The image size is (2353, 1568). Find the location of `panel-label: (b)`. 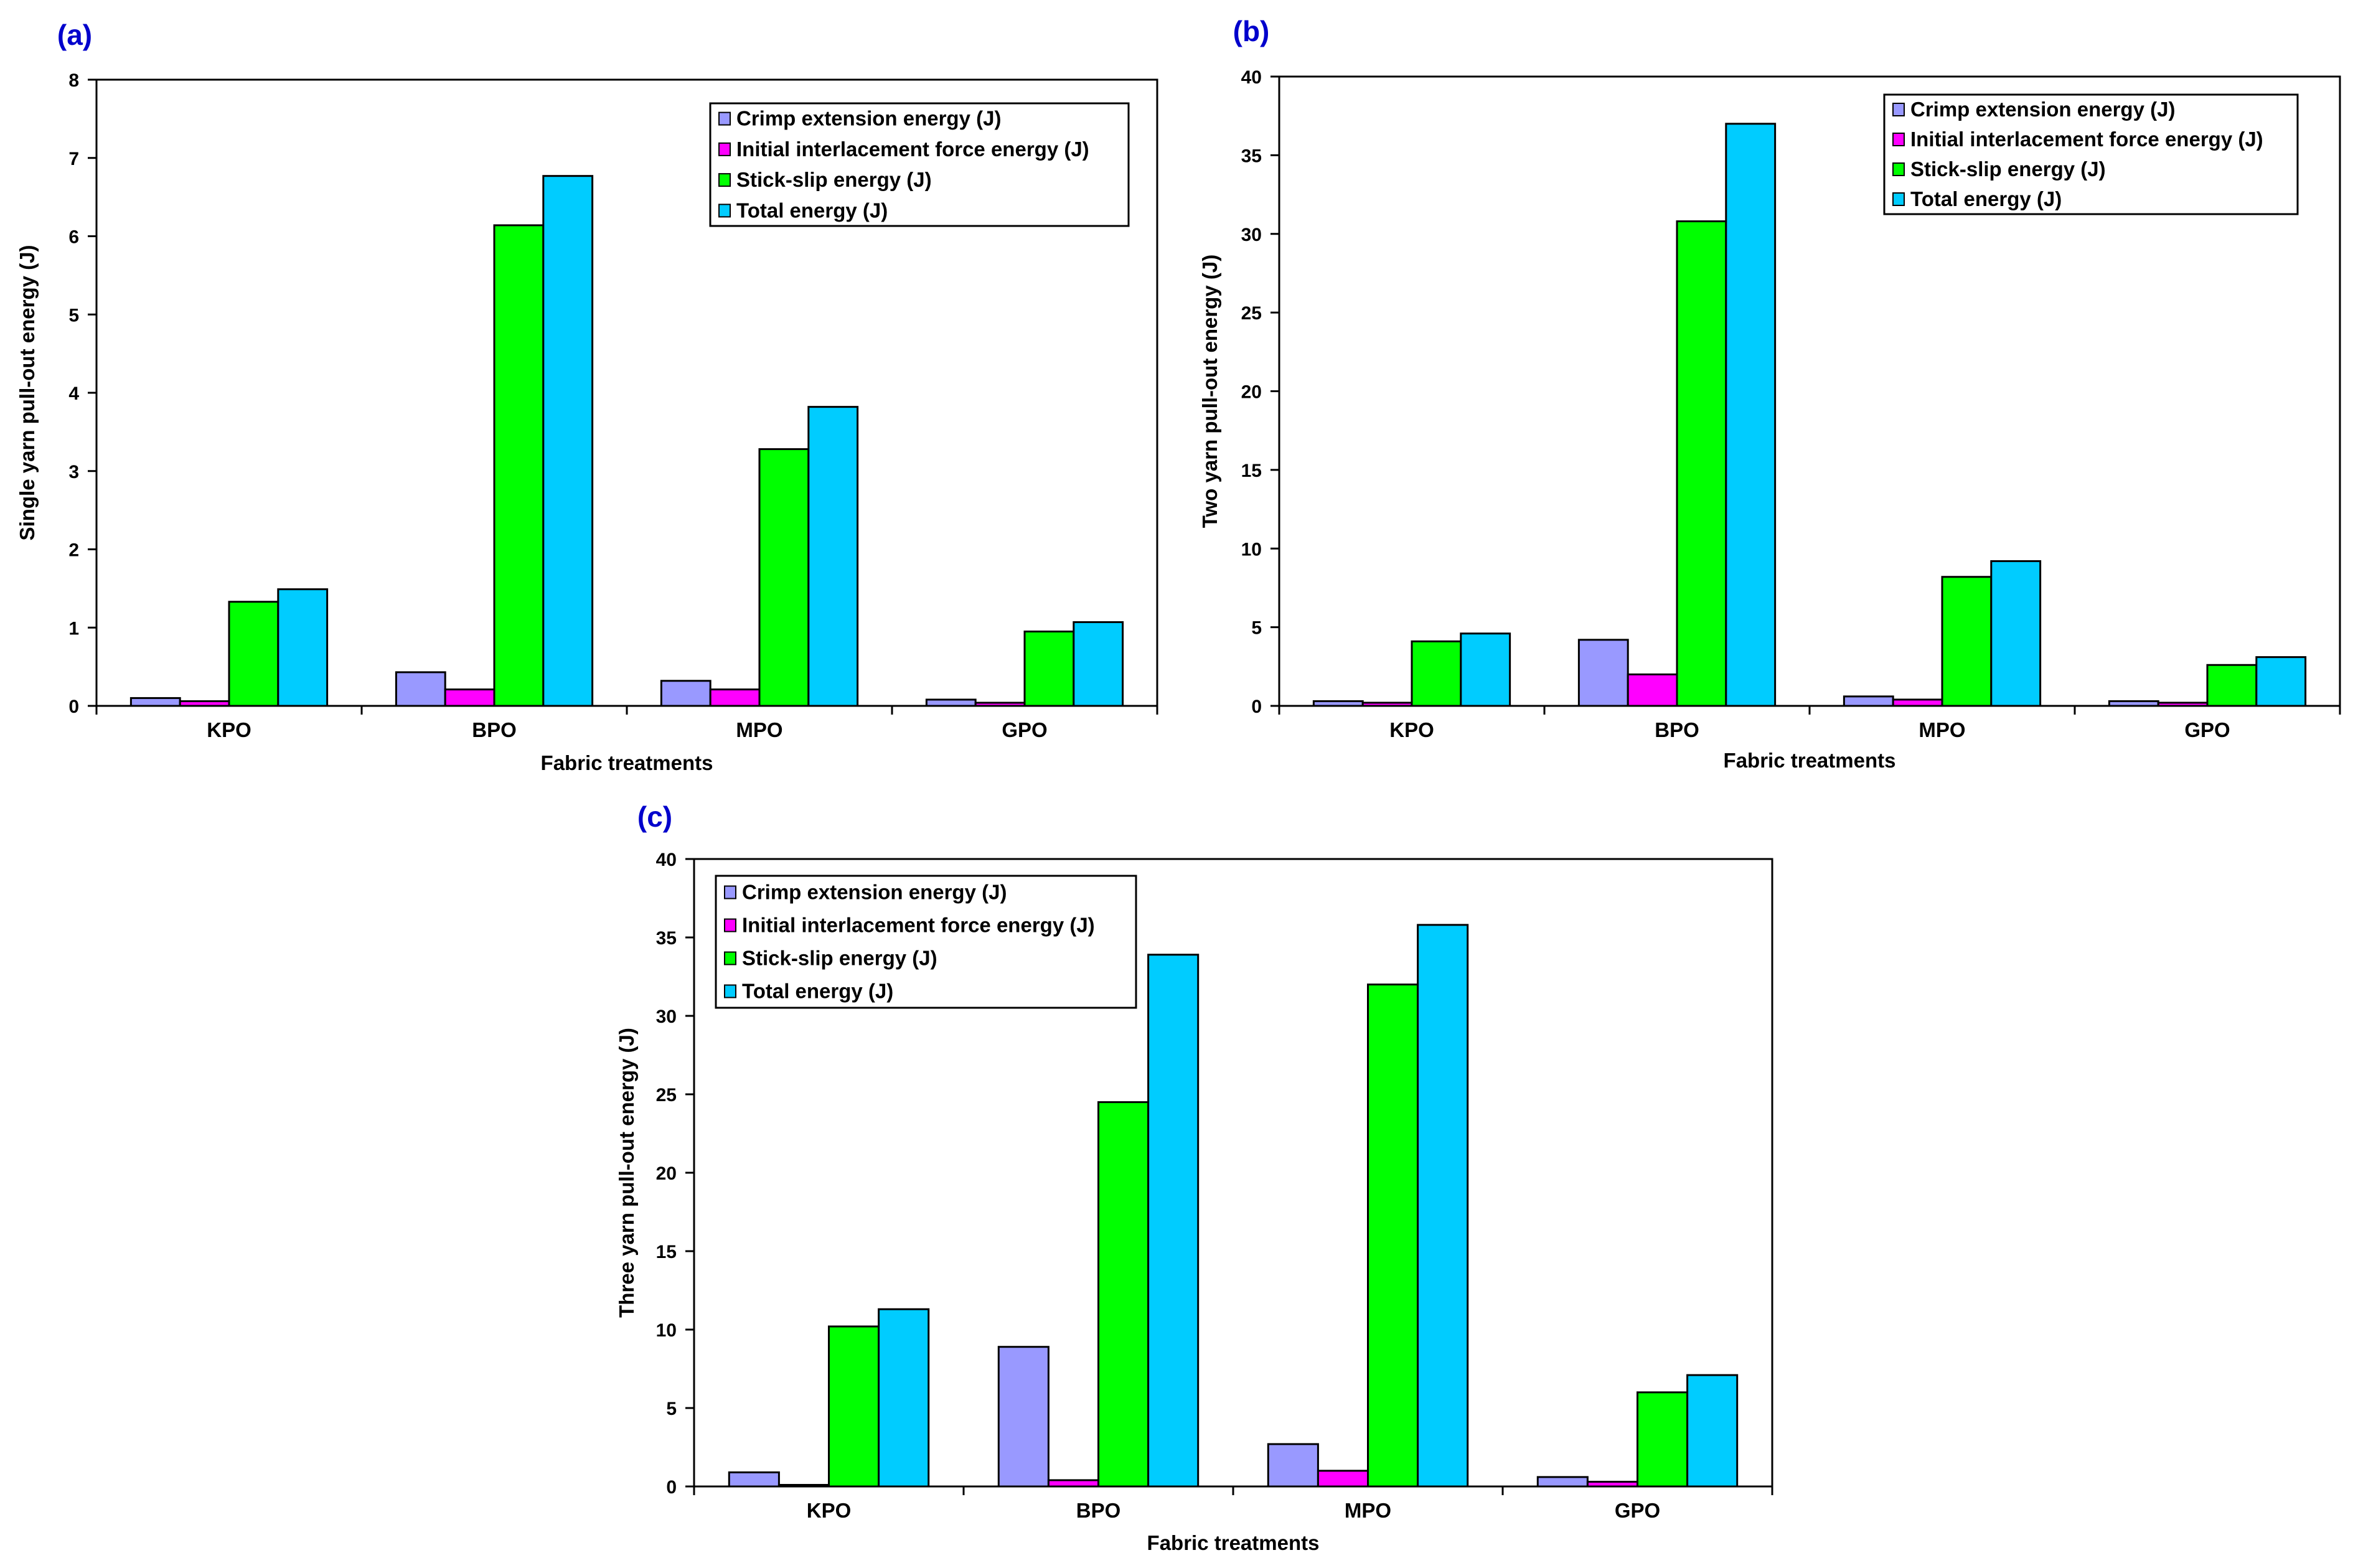

panel-label: (b) is located at coordinates (1251, 31).